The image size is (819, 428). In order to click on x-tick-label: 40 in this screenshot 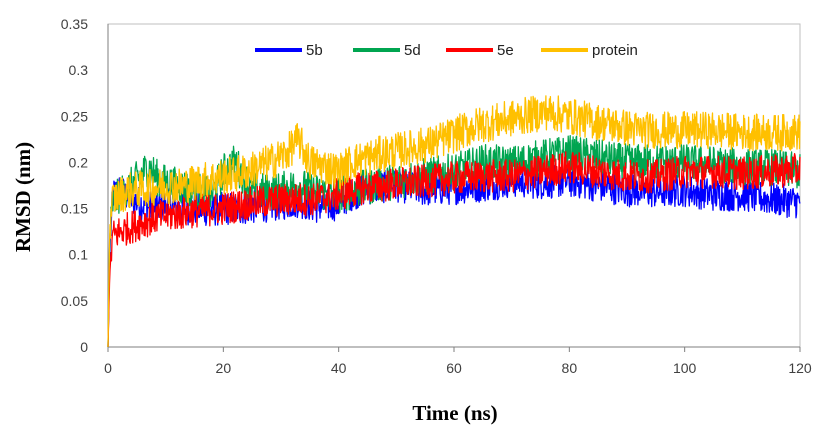, I will do `click(339, 368)`.